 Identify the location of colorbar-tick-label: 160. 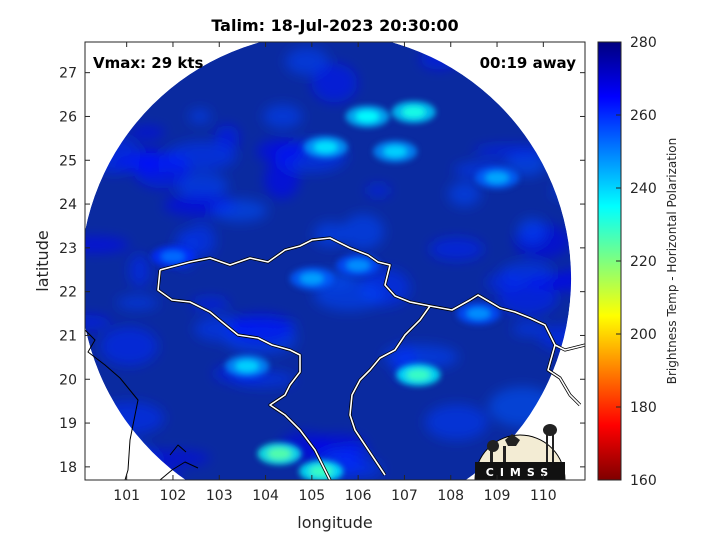
(643, 481).